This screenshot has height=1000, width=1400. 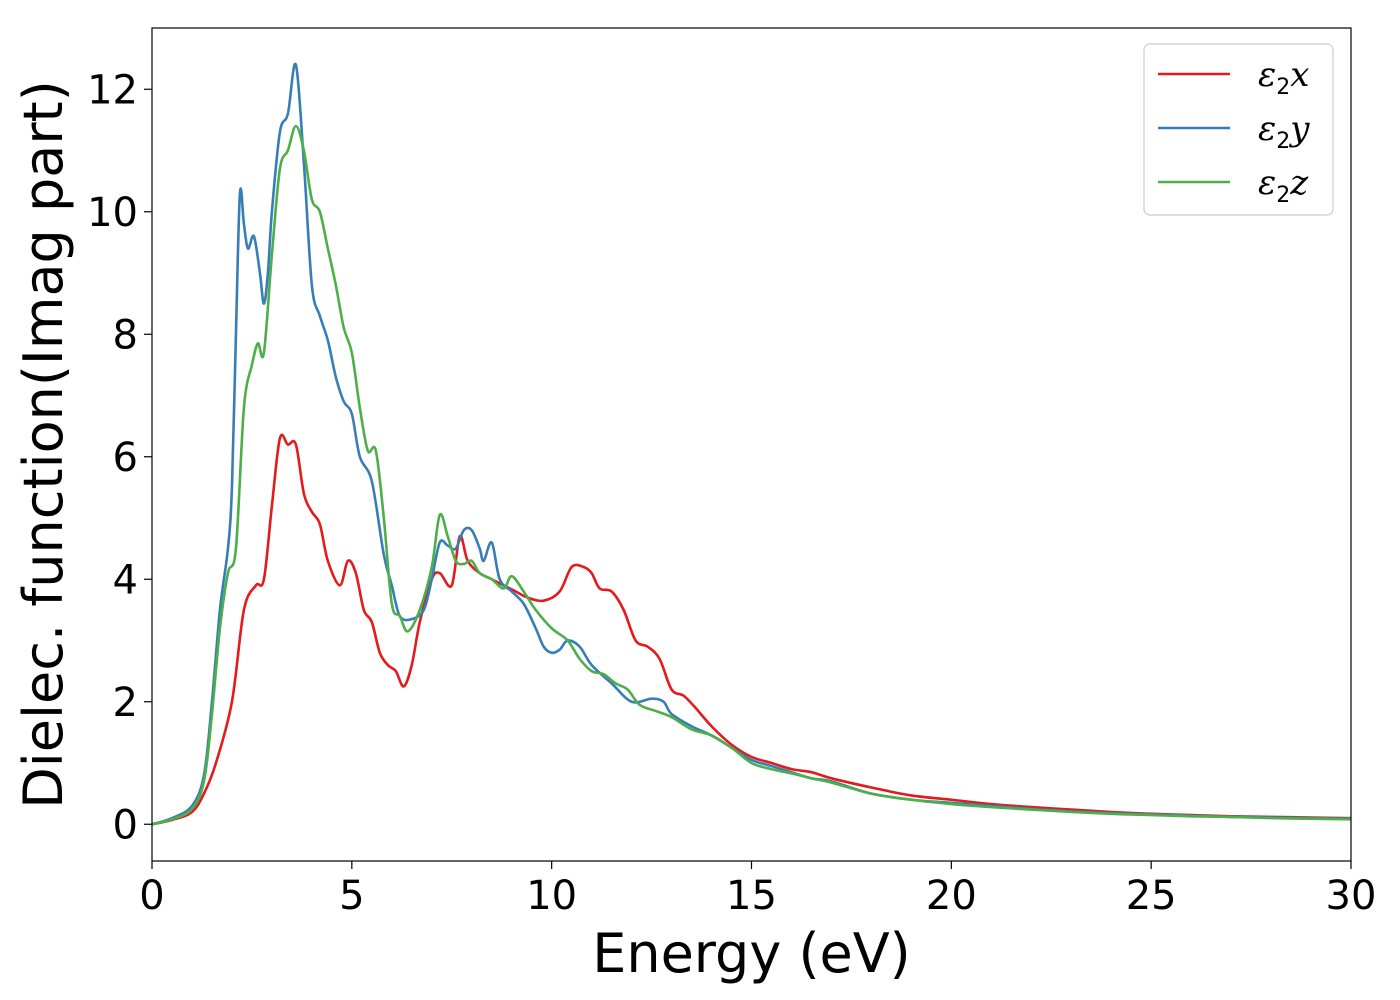 What do you see at coordinates (1283, 185) in the screenshot?
I see `legend-label-eps2z: ε2z` at bounding box center [1283, 185].